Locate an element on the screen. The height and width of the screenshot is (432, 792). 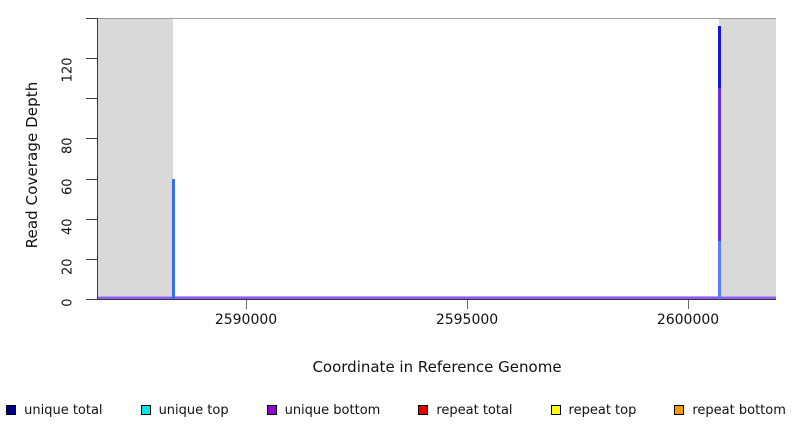
shaded-region-left-mask is located at coordinates (136, 158).